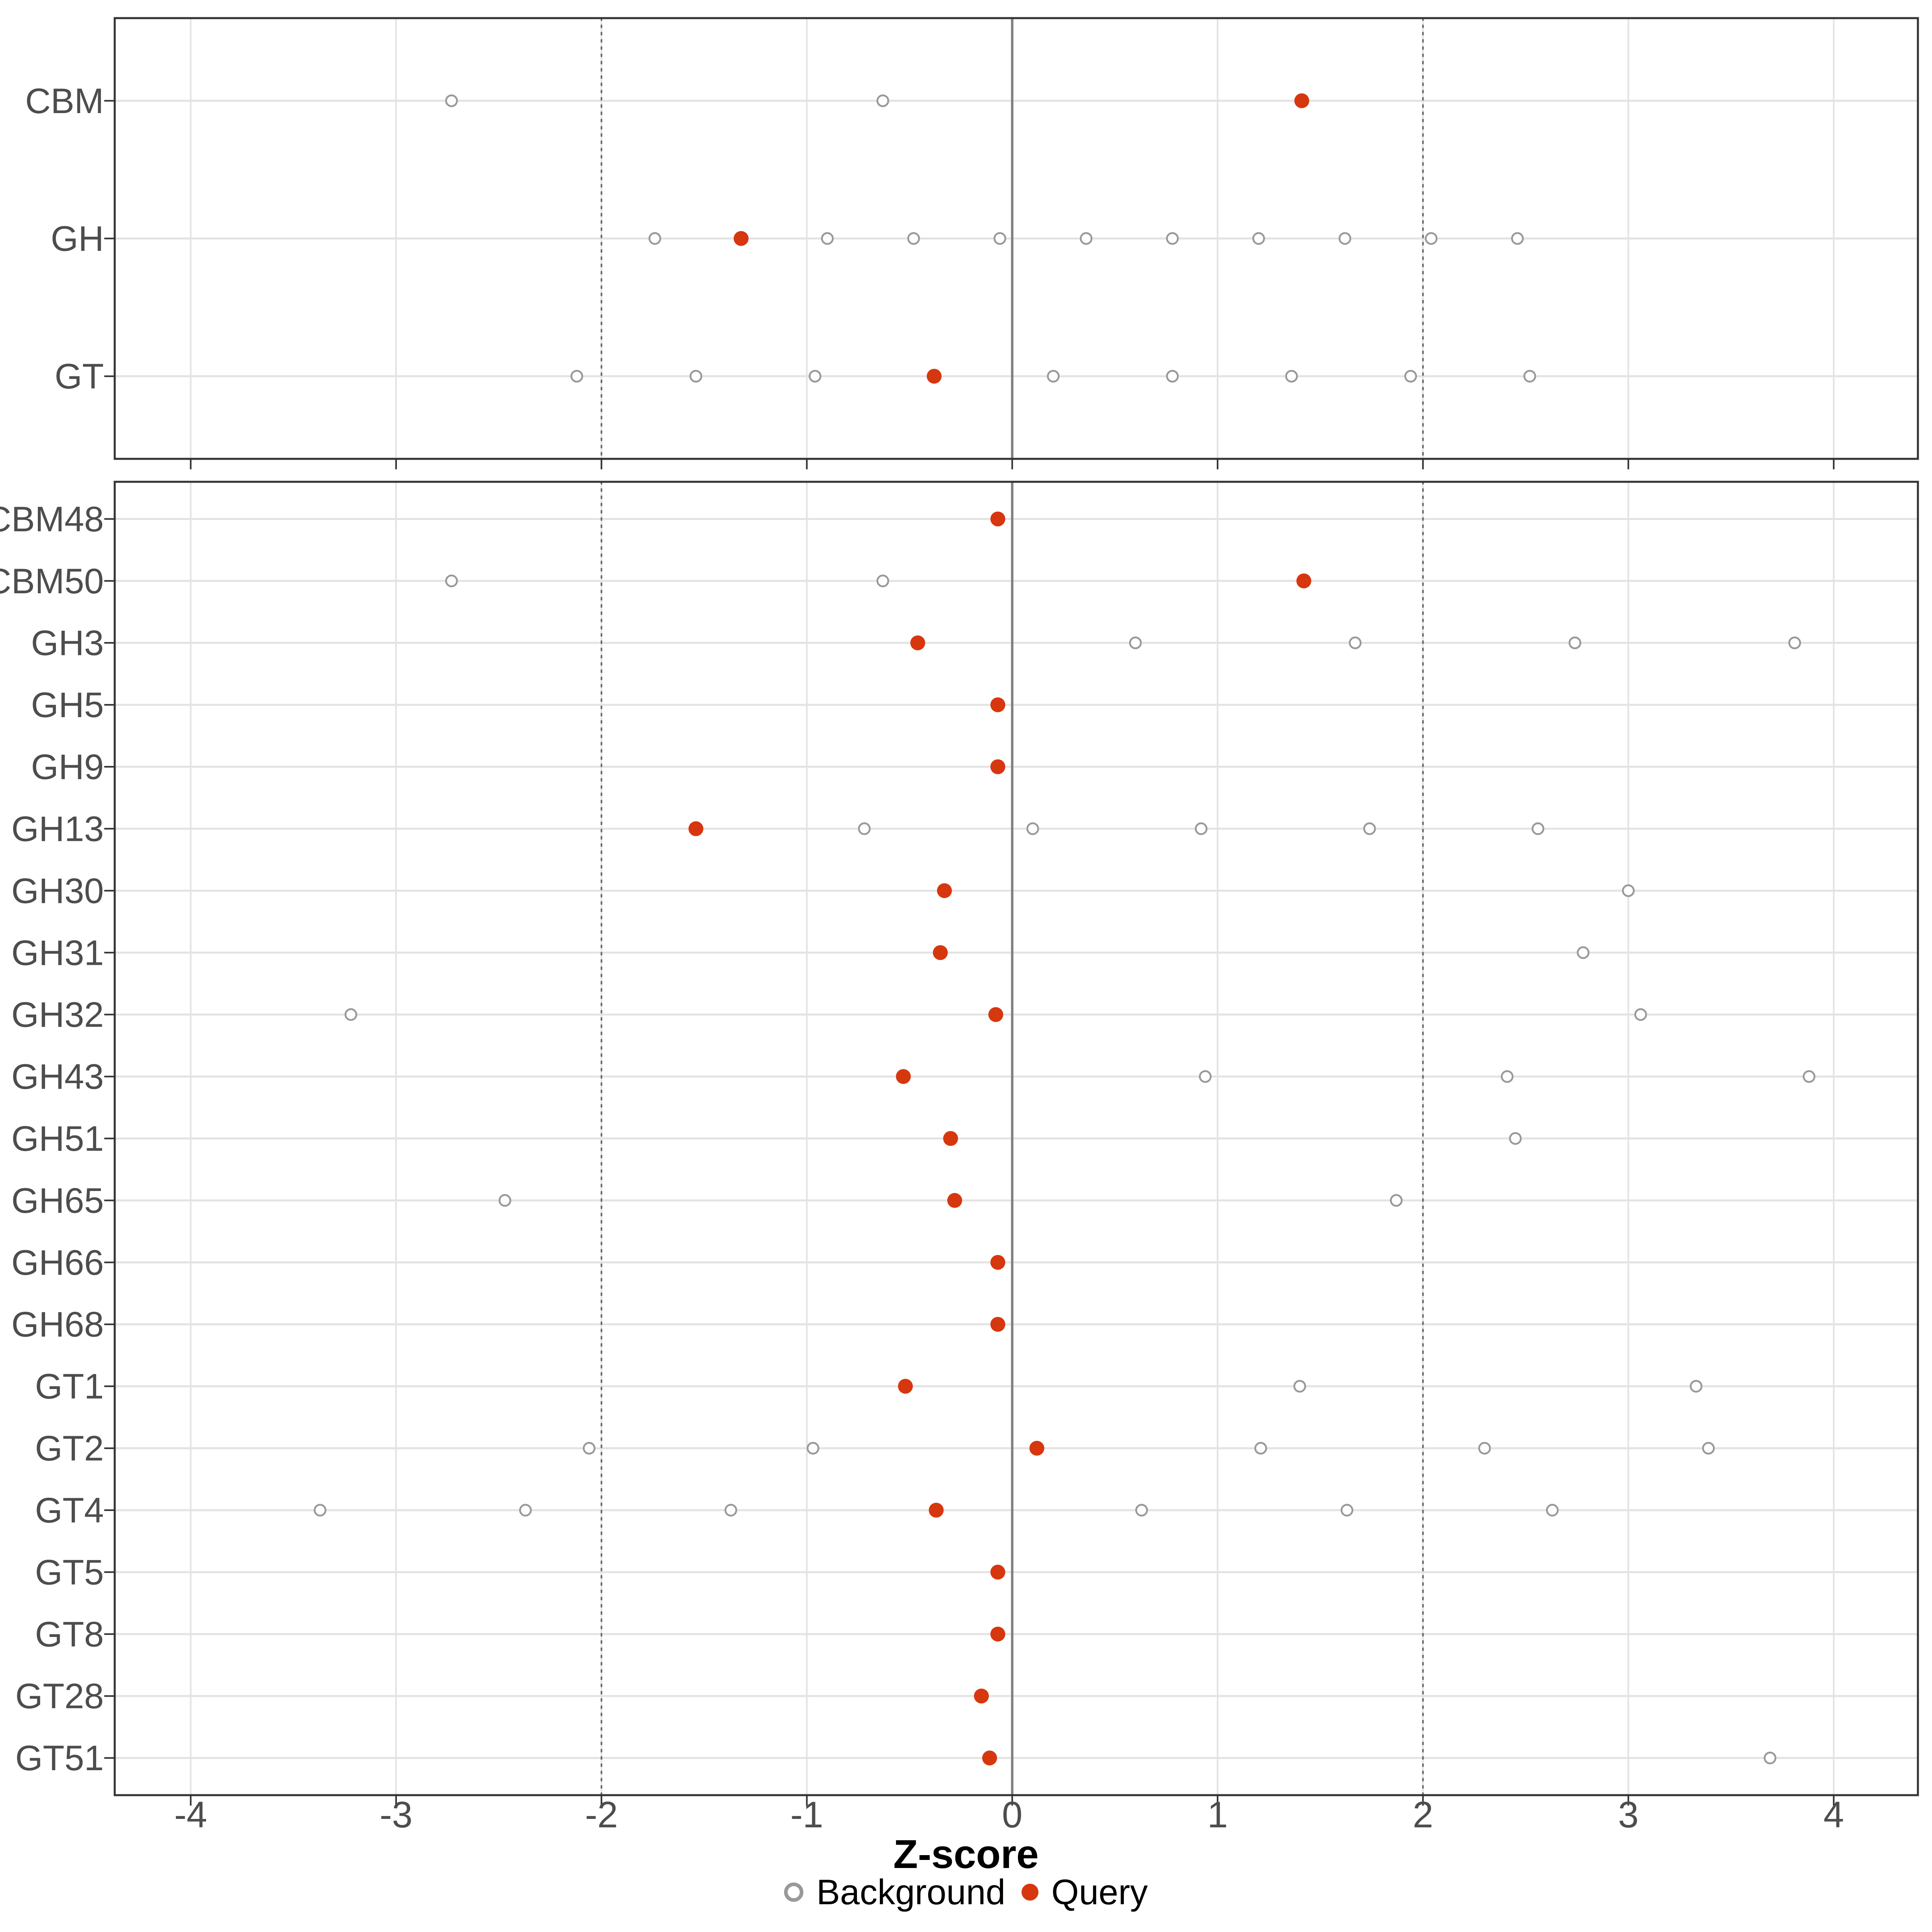  Describe the element at coordinates (57, 1076) in the screenshot. I see `y-axis-label: GH43` at that location.